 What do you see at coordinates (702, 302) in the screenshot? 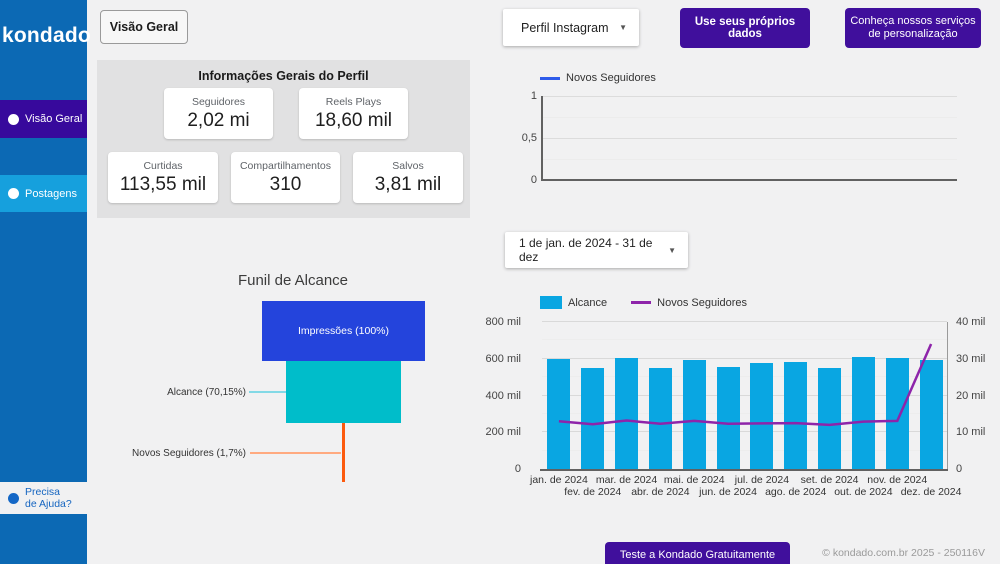
I see `legend-label: Novos Seguidores` at bounding box center [702, 302].